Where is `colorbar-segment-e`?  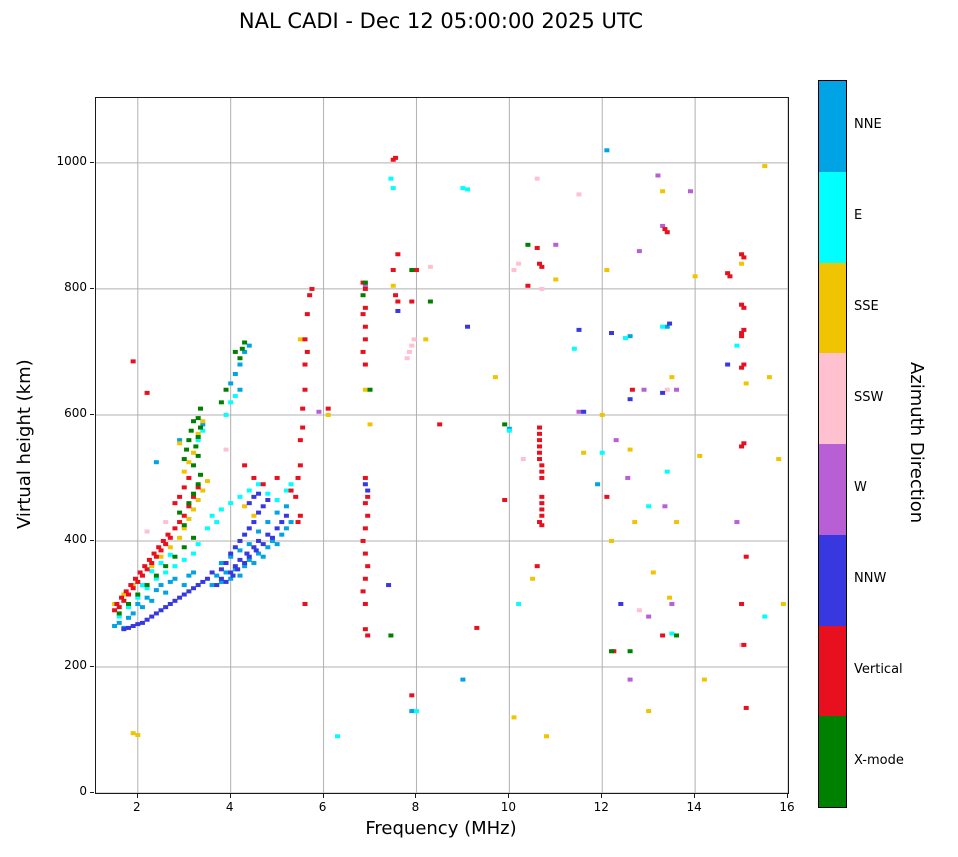
colorbar-segment-e is located at coordinates (832, 217).